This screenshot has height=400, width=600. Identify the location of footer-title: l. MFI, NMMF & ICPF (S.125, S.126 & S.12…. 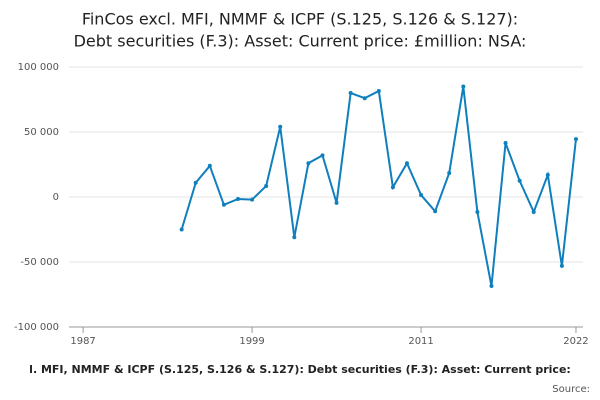
(300, 369).